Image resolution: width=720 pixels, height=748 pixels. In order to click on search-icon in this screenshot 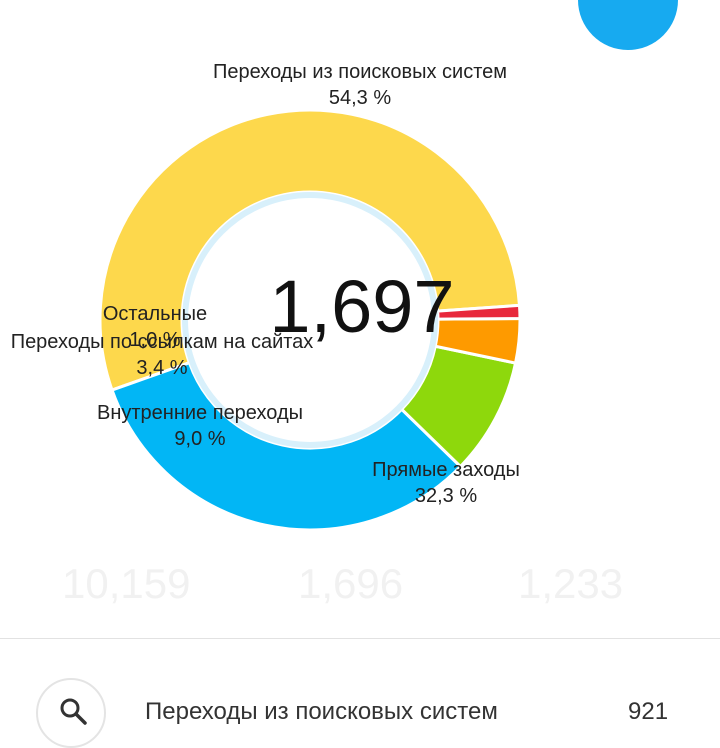, I will do `click(71, 713)`.